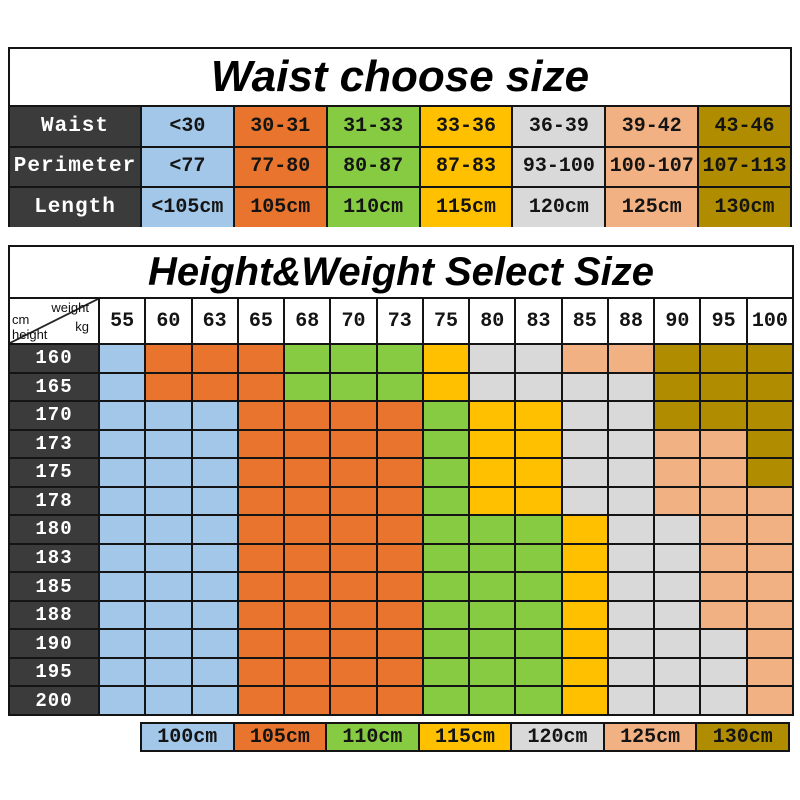 The height and width of the screenshot is (800, 800). Describe the element at coordinates (261, 387) in the screenshot. I see `size-cell-h165-w65` at that location.